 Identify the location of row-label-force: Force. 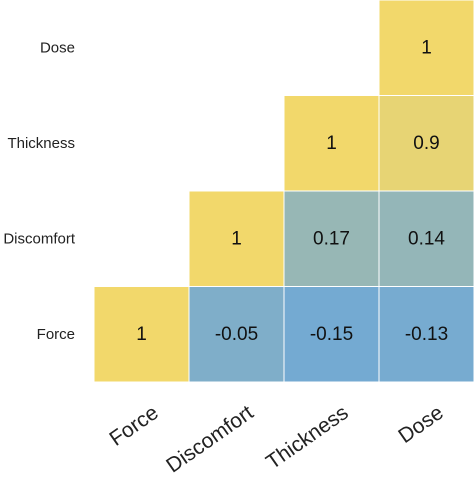
(56, 334).